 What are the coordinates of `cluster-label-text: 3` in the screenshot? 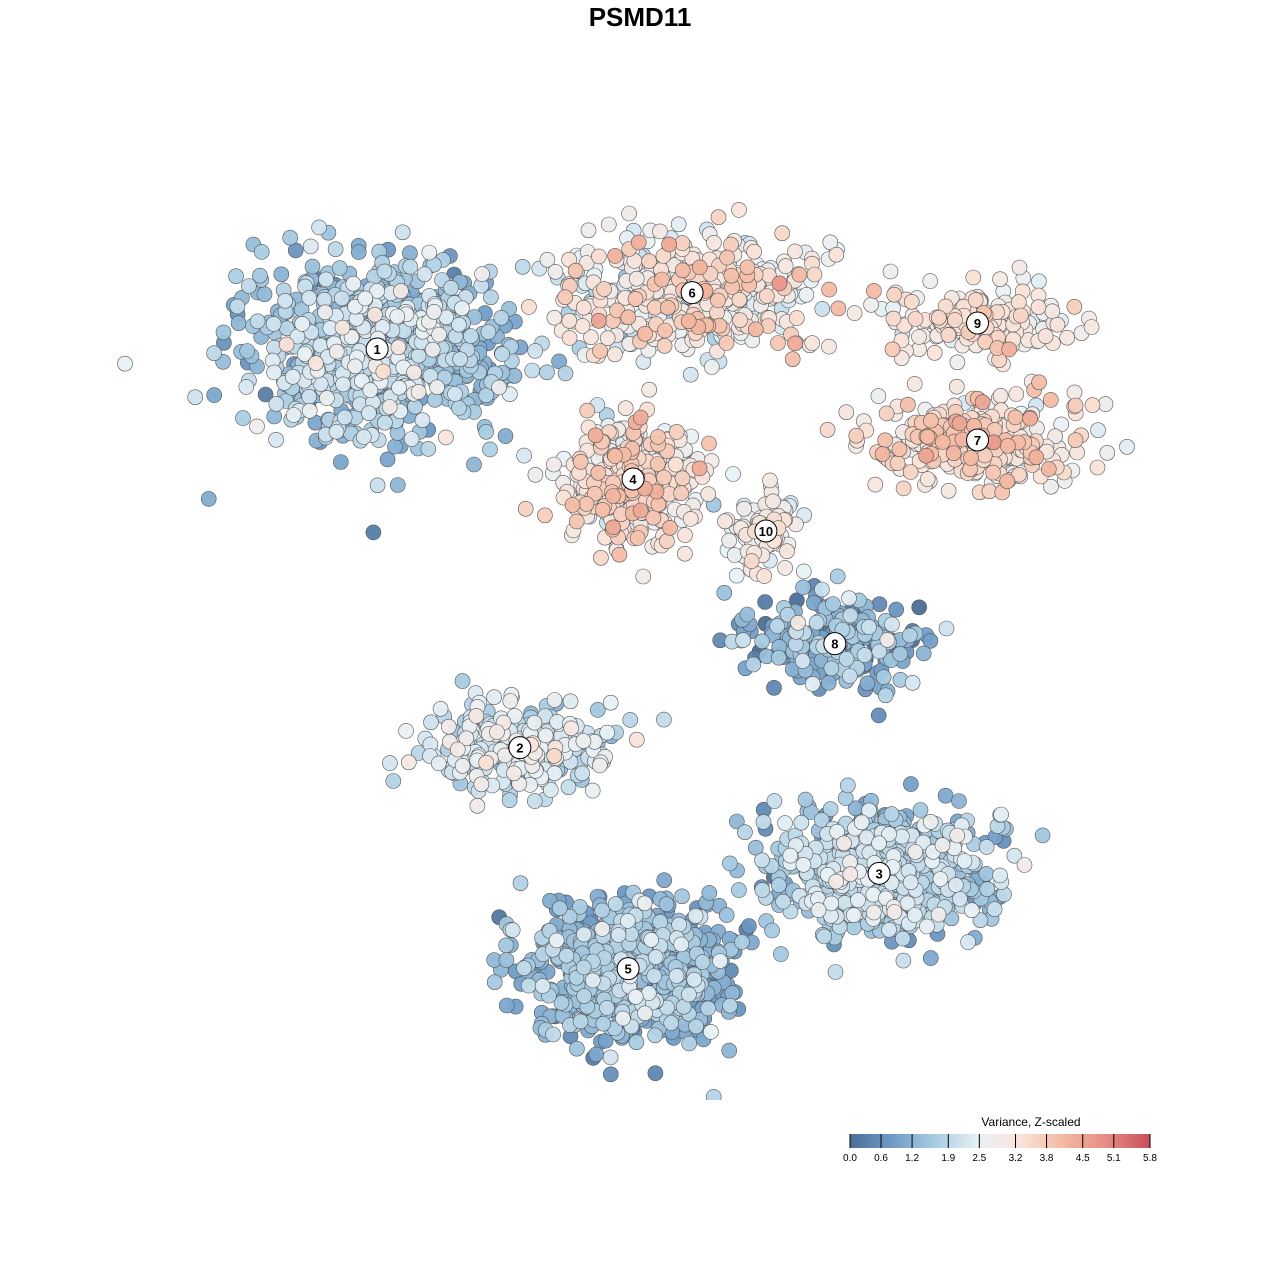 It's located at (878, 873).